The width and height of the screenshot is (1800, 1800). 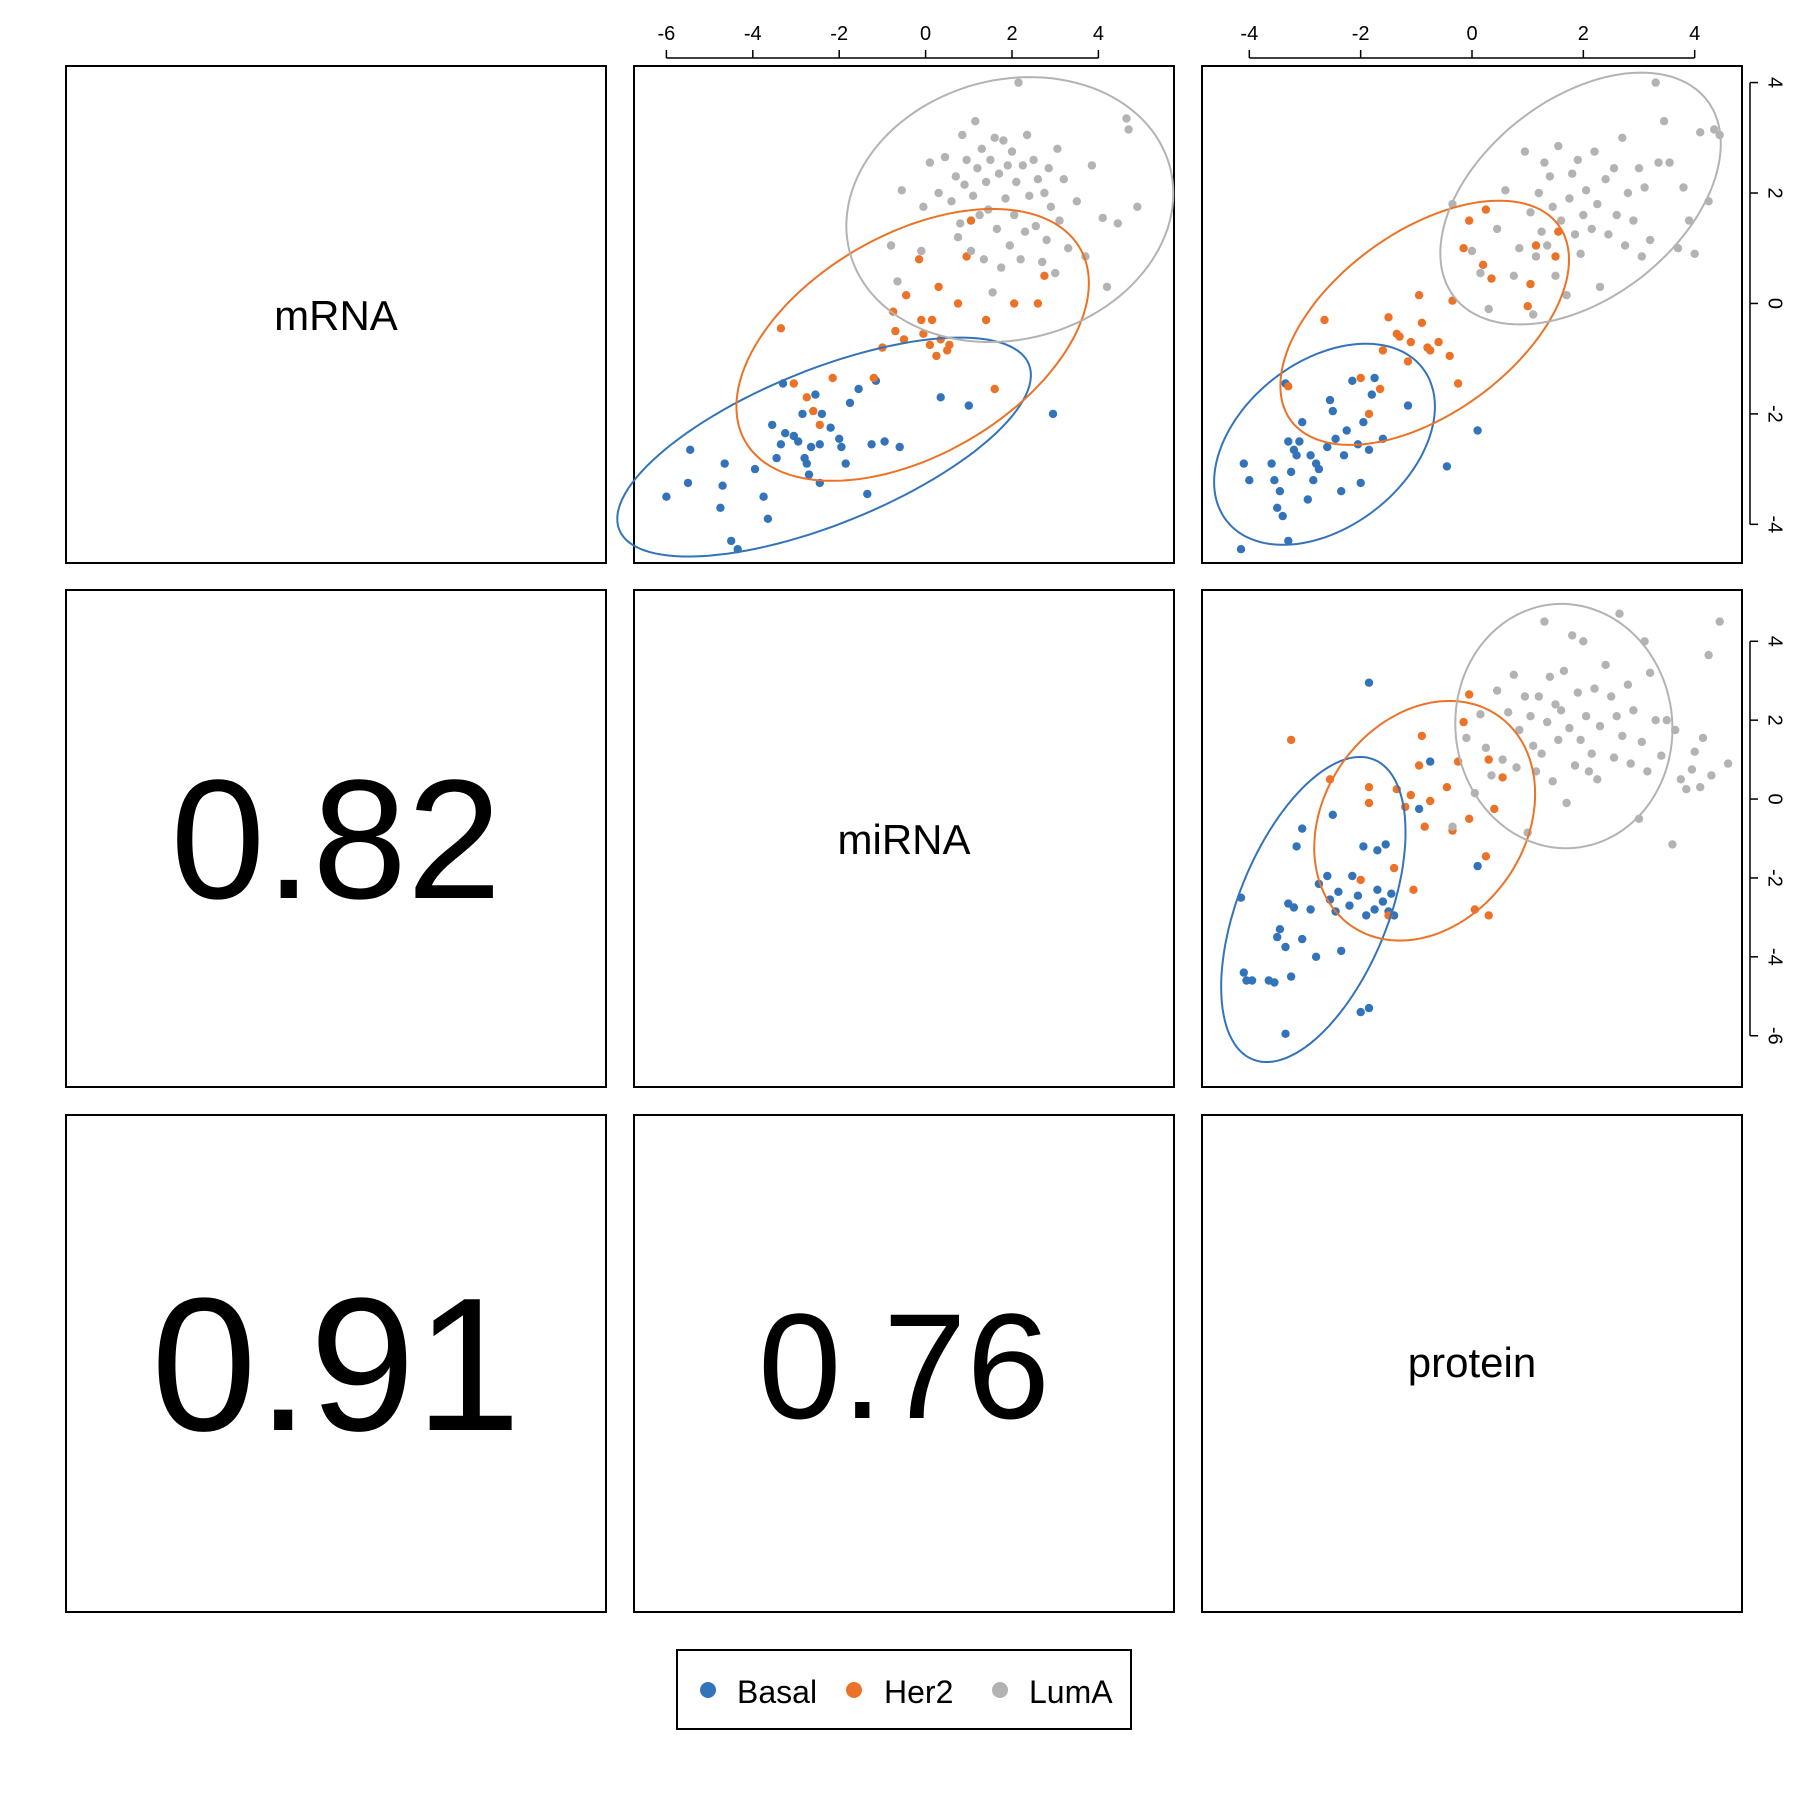 What do you see at coordinates (1775, 641) in the screenshot?
I see `tick-label: 4` at bounding box center [1775, 641].